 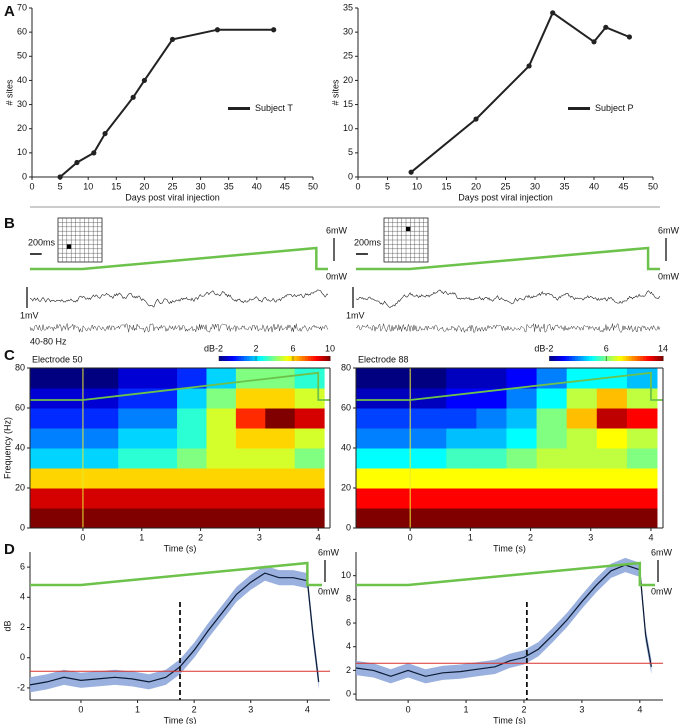 What do you see at coordinates (22, 527) in the screenshot?
I see `y-tick-label: 0` at bounding box center [22, 527].